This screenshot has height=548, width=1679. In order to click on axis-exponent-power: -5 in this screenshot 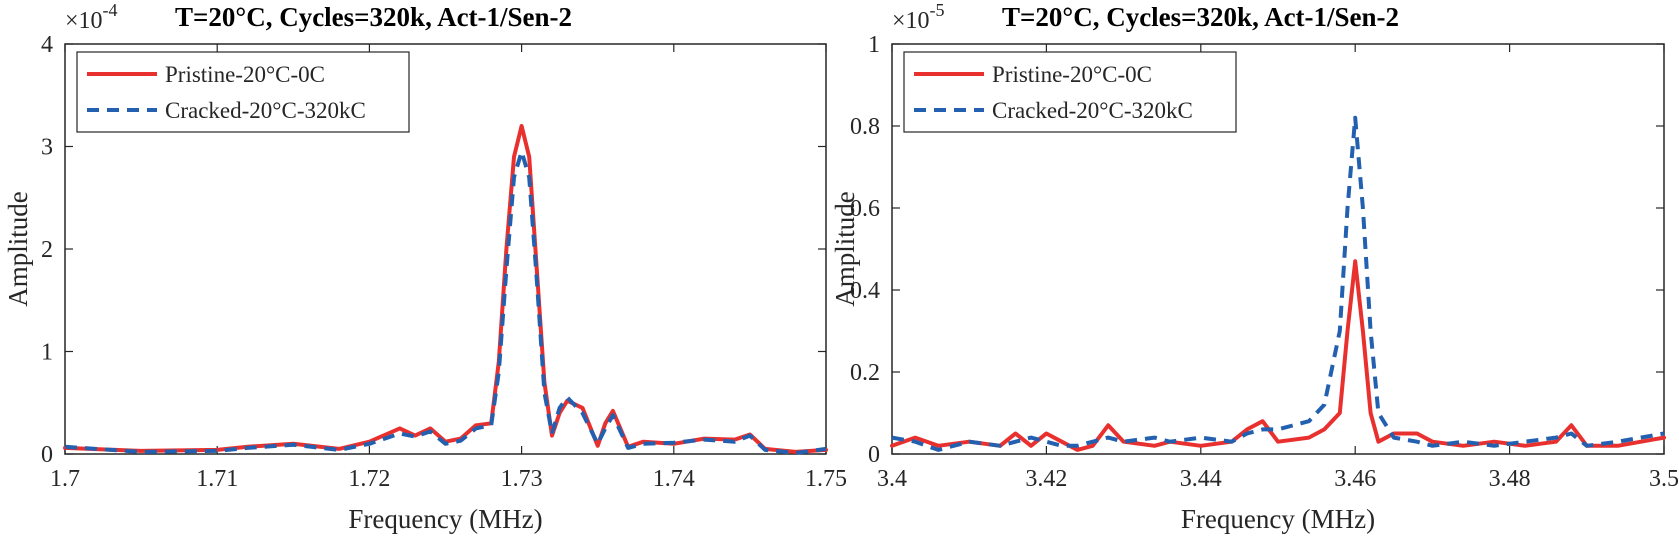, I will do `click(937, 10)`.